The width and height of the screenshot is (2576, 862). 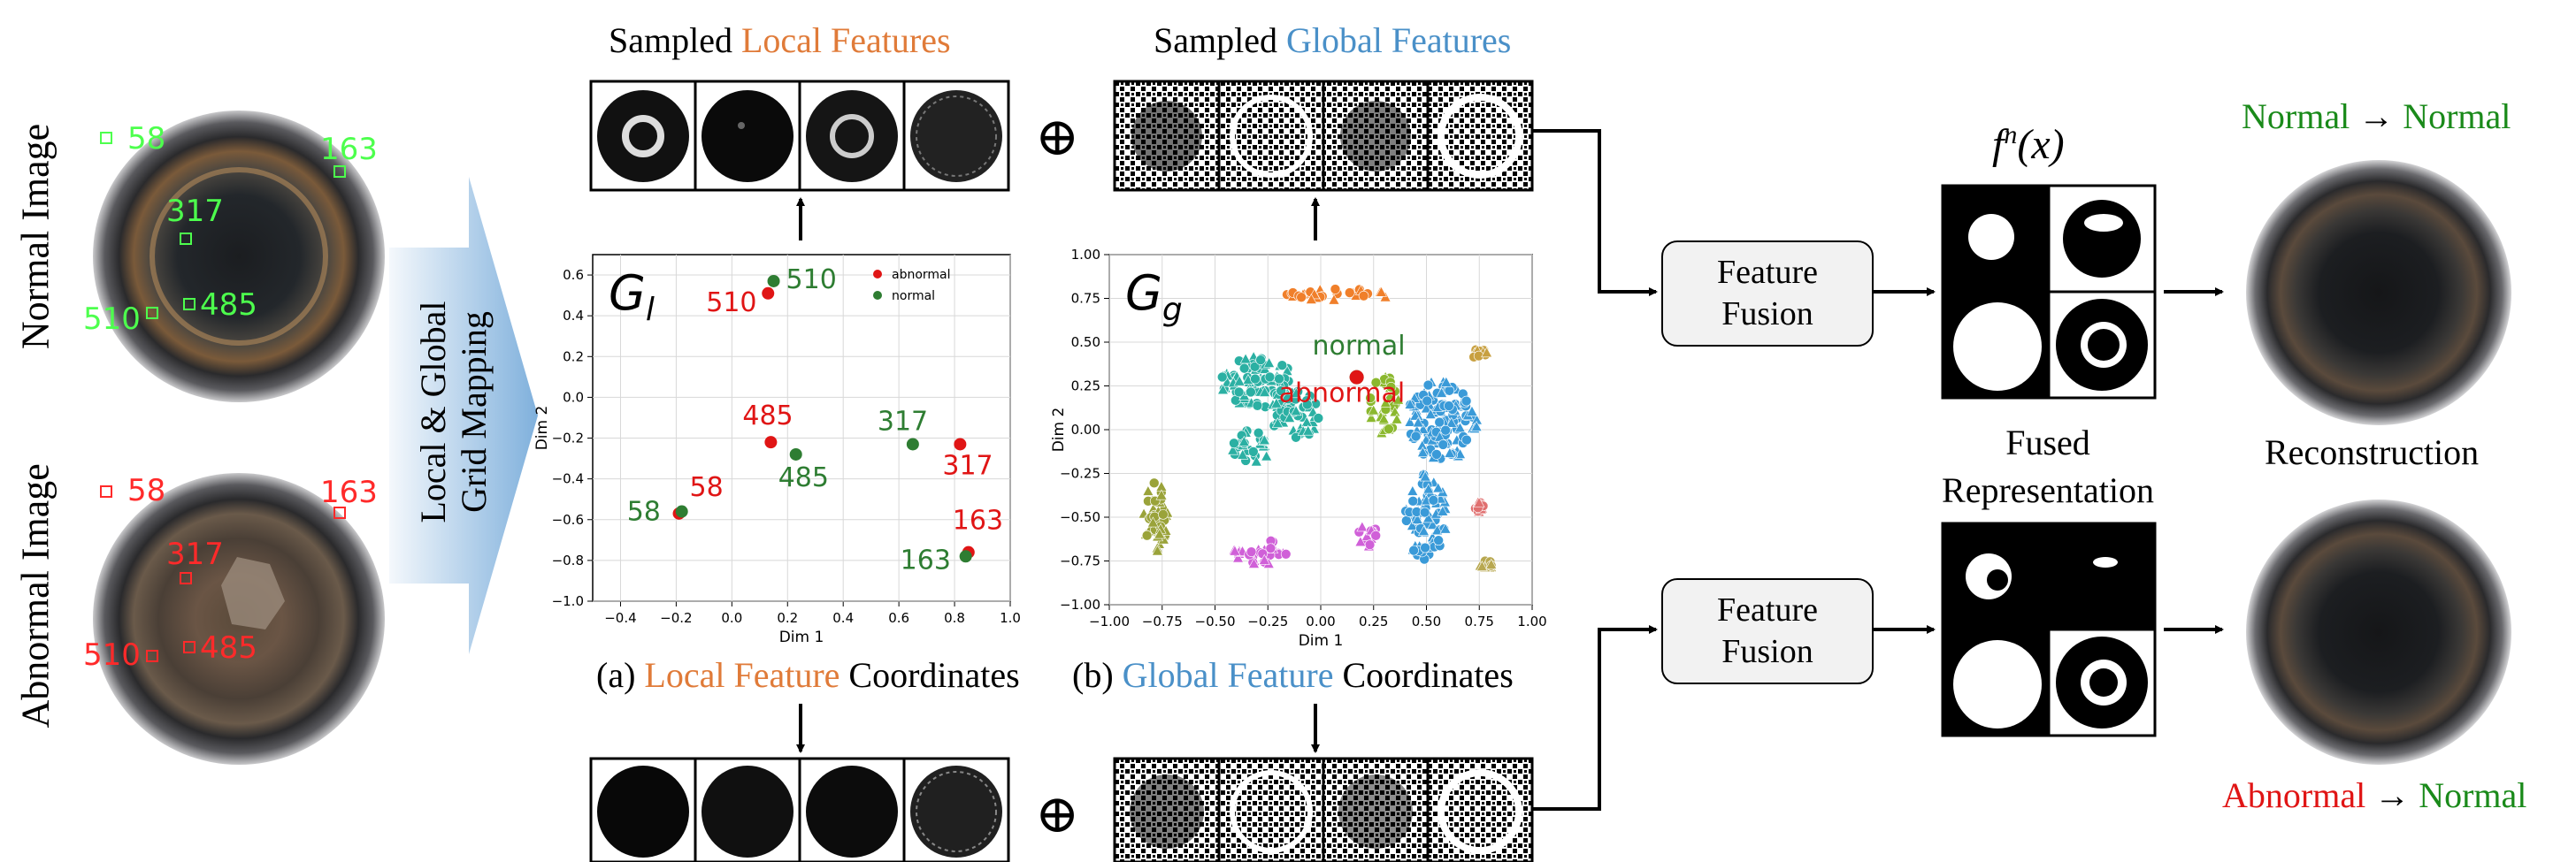 What do you see at coordinates (1323, 136) in the screenshot?
I see `global-features-top-strip` at bounding box center [1323, 136].